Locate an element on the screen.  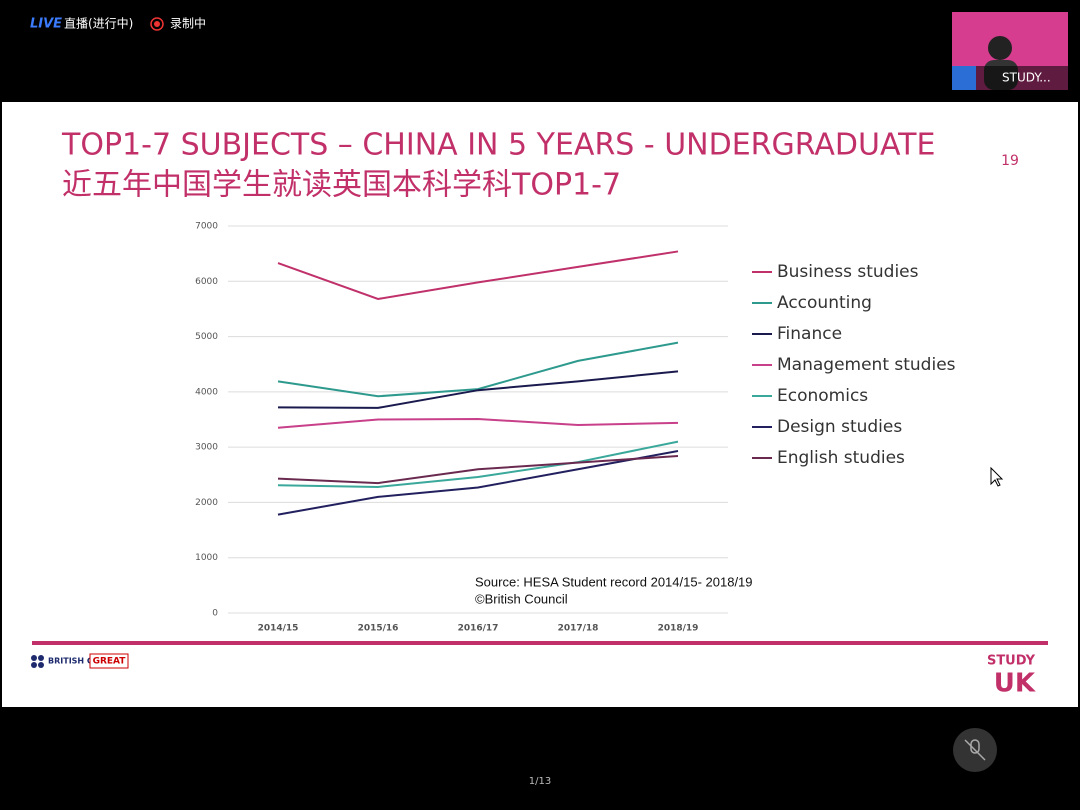
live-status: 直播(进行中) is located at coordinates (98, 23).